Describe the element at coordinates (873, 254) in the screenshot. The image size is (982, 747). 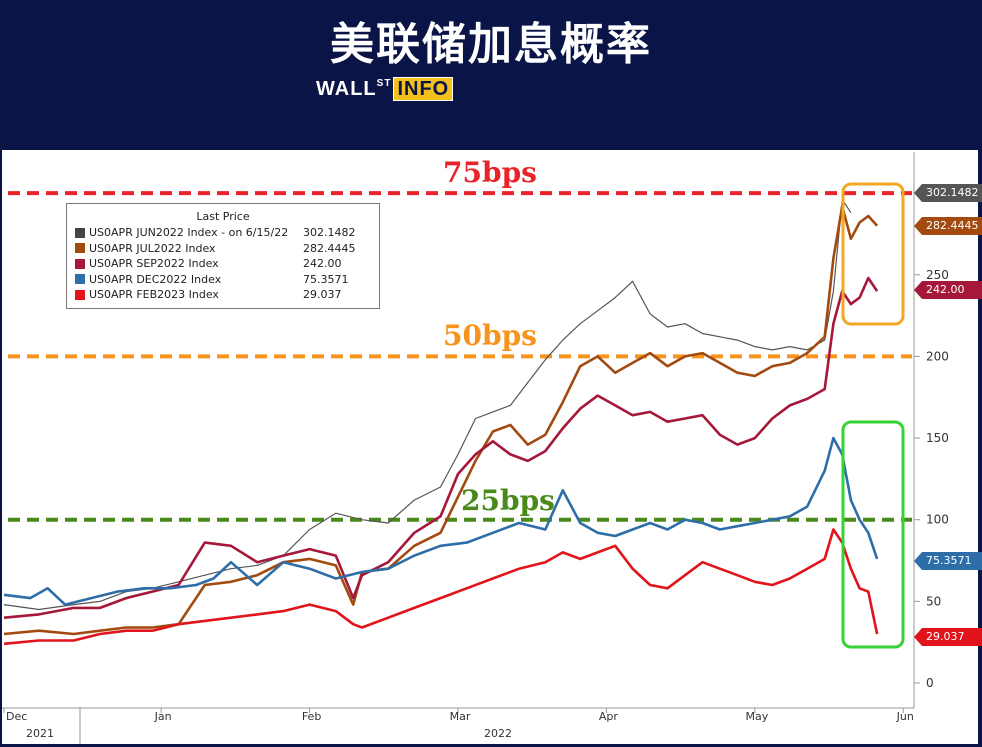
I see `highlight-box-orange` at that location.